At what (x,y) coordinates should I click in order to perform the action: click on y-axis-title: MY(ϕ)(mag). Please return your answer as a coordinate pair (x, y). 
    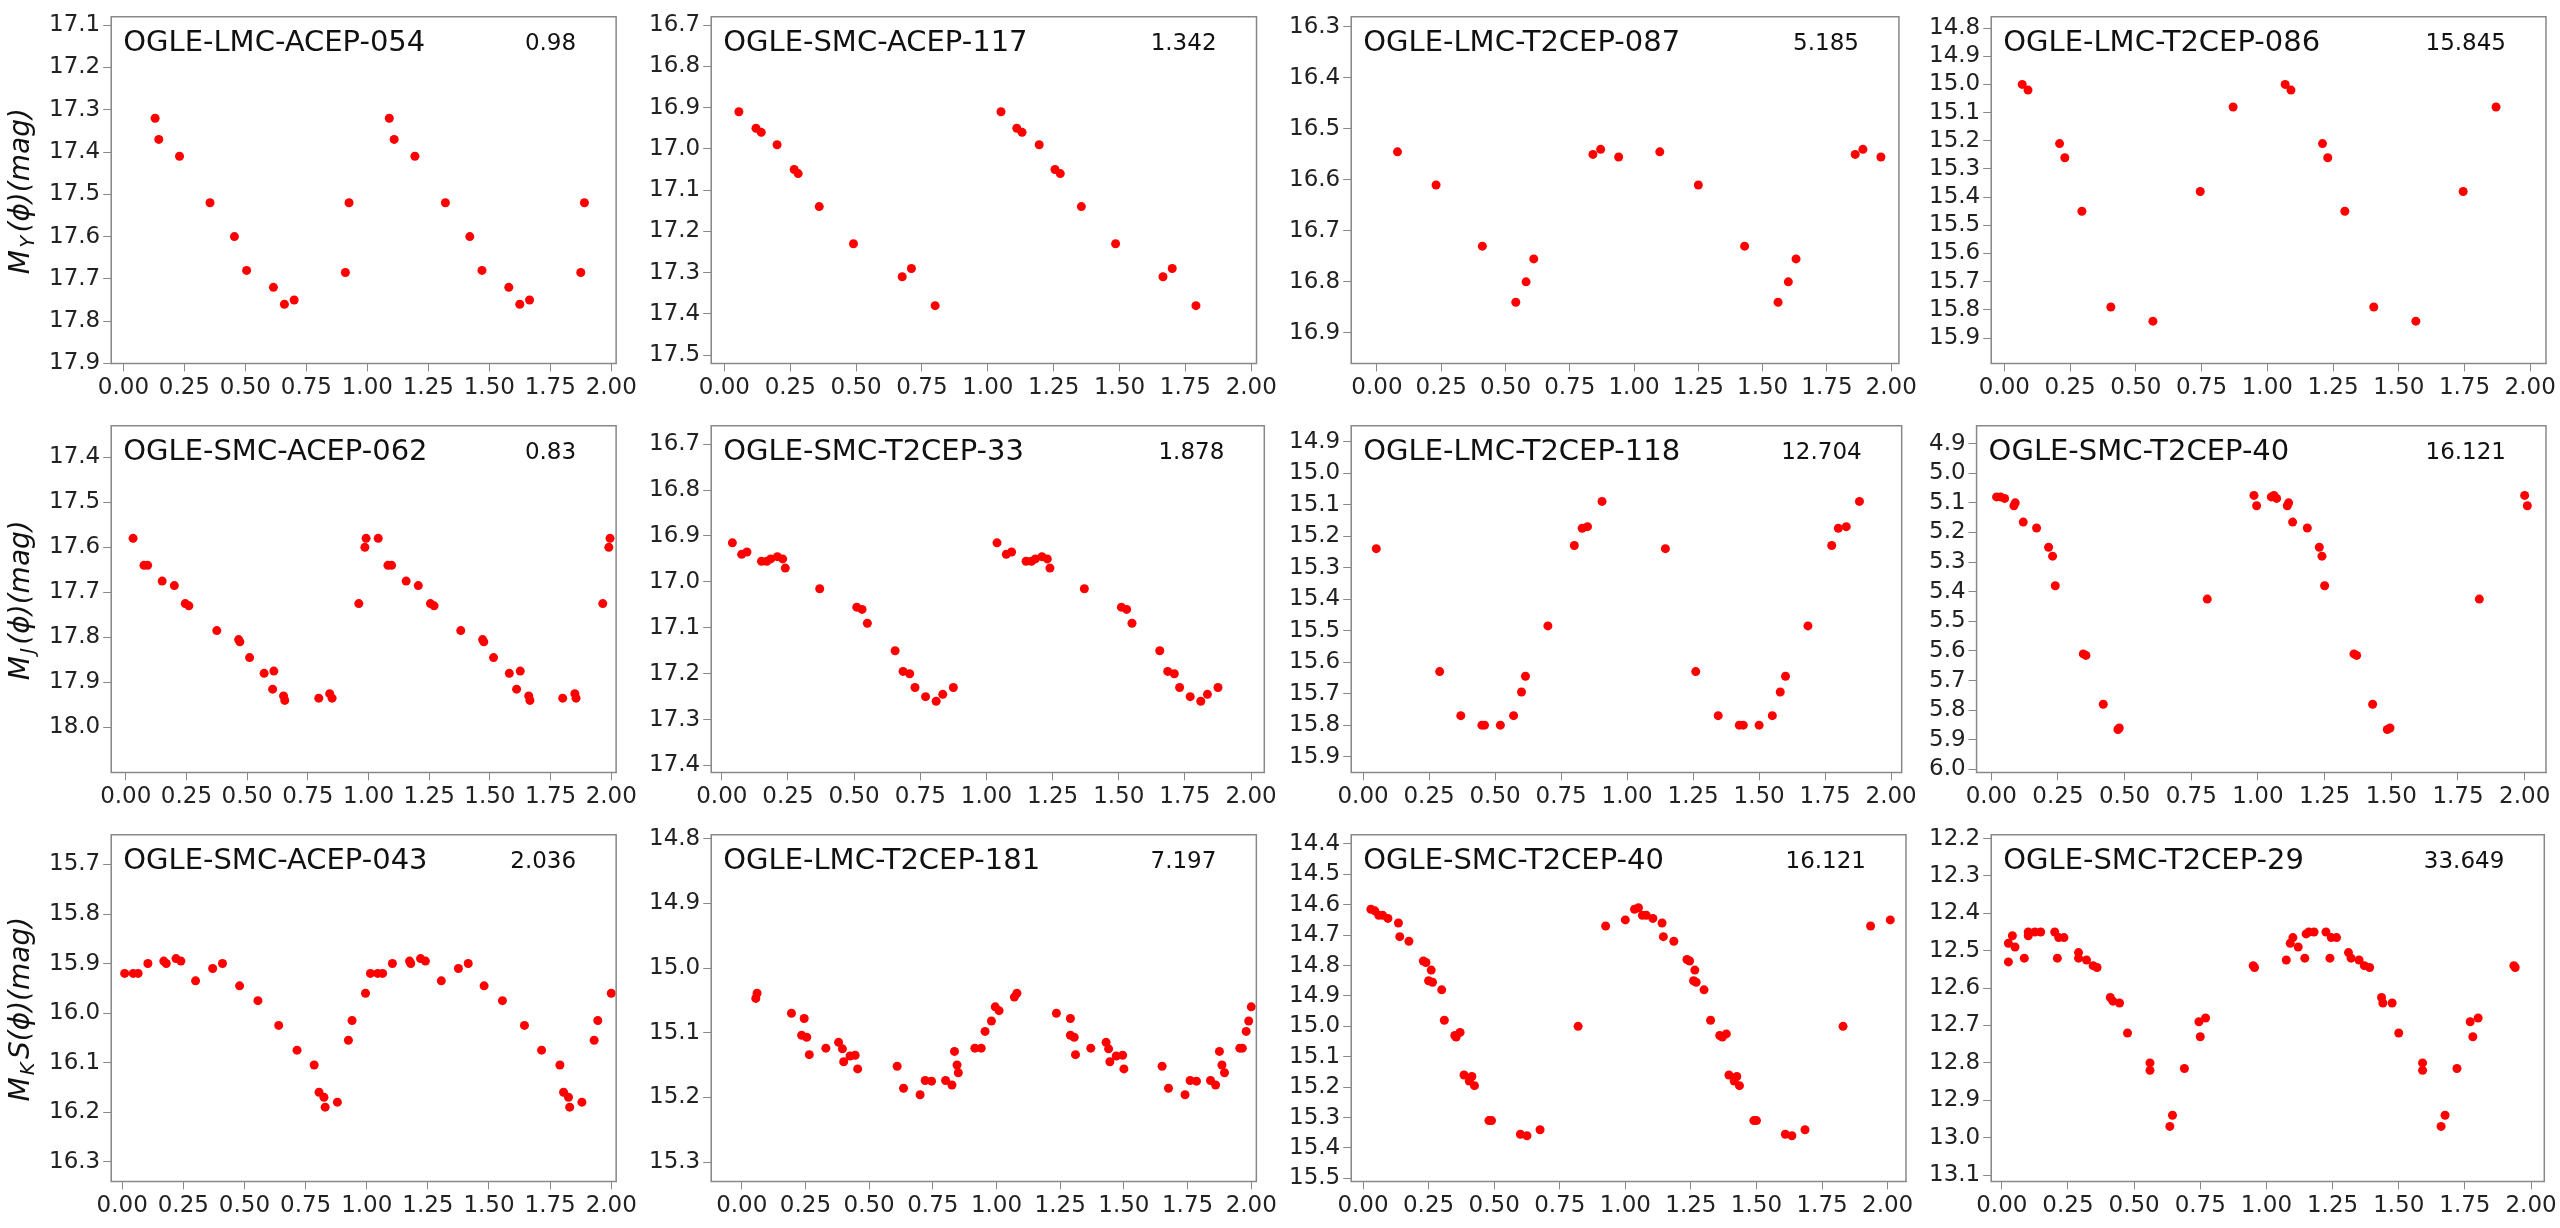
    Looking at the image, I should click on (21, 191).